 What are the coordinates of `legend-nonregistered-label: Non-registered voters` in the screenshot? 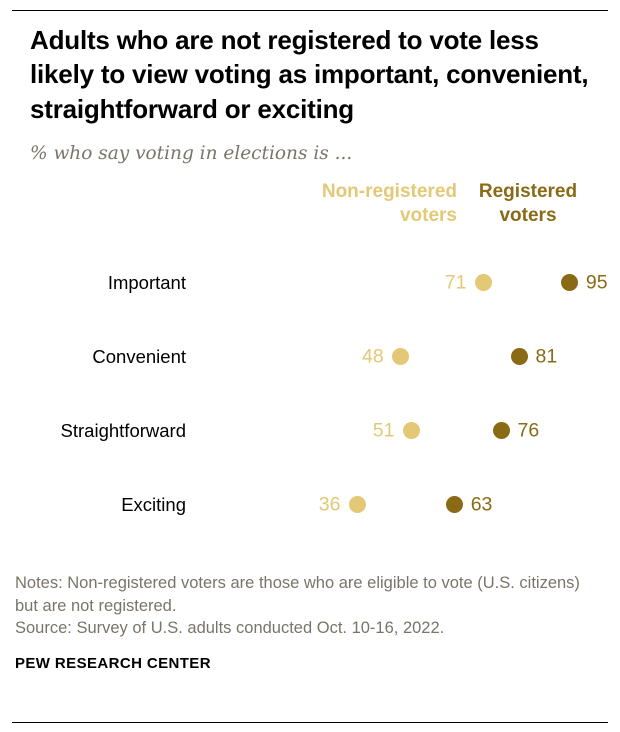 It's located at (389, 203).